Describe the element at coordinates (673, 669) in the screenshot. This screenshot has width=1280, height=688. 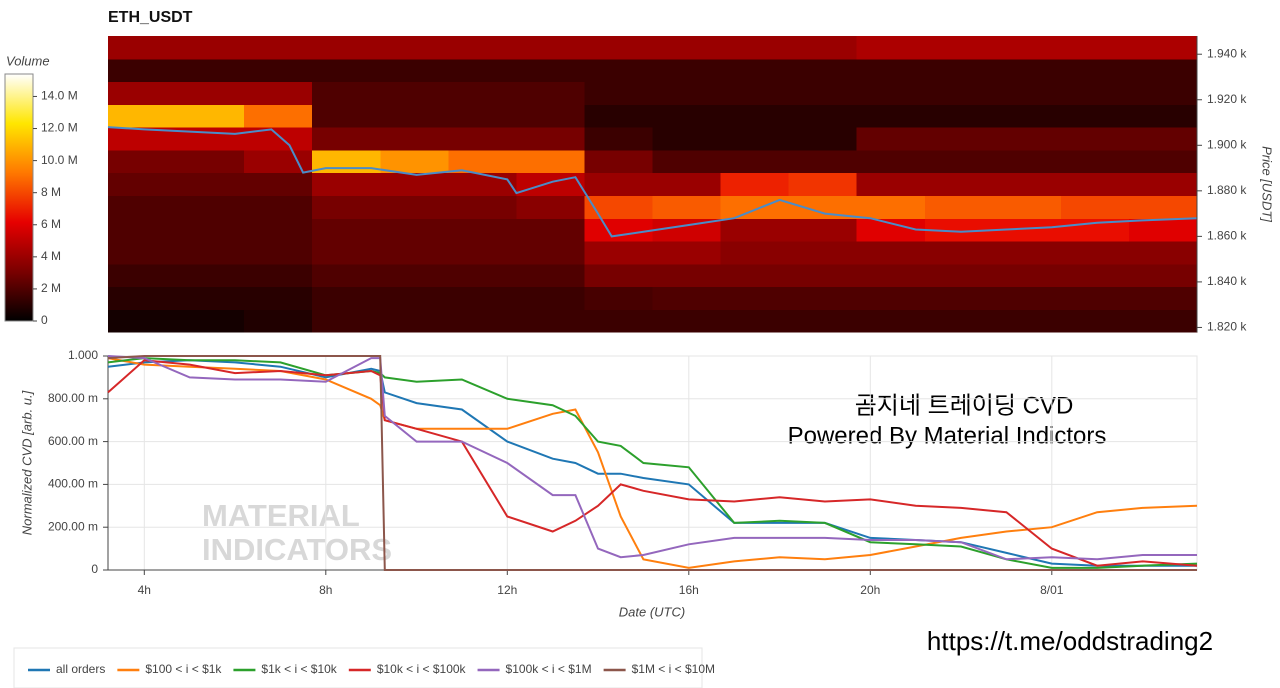
I see `legend-label: $1M < i < $10M` at that location.